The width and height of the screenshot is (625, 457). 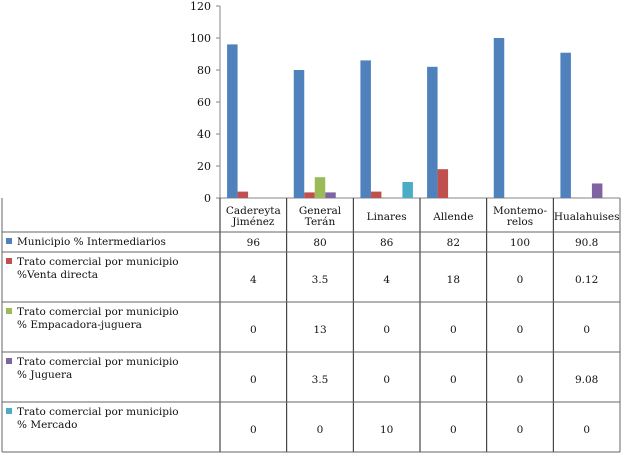 I want to click on legend-label-4: % Juguera, so click(x=44, y=375).